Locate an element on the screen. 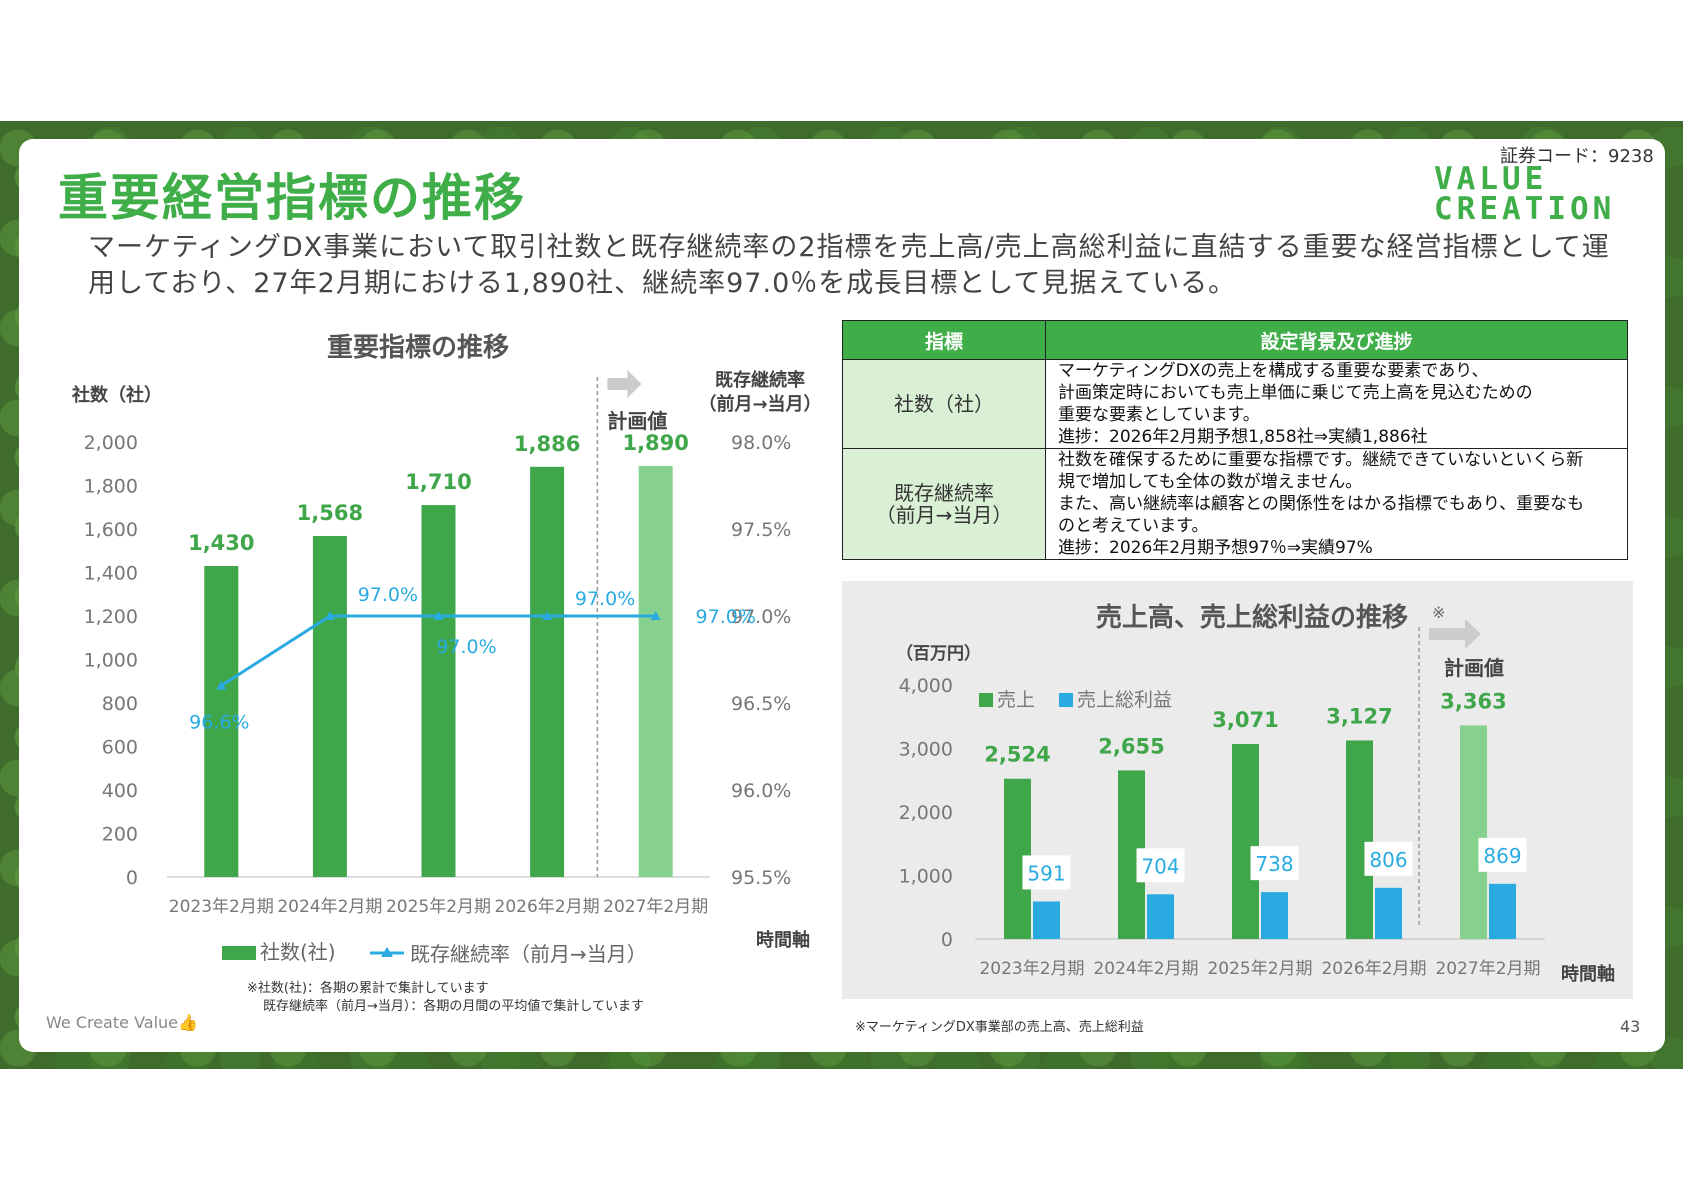 Image resolution: width=1683 pixels, height=1190 pixels. y2-tick-label: 96.5% is located at coordinates (761, 704).